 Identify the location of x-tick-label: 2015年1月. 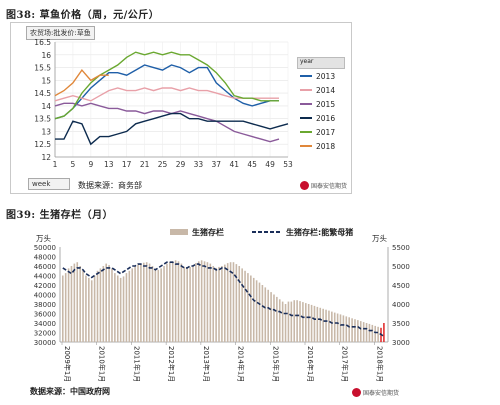
(275, 364).